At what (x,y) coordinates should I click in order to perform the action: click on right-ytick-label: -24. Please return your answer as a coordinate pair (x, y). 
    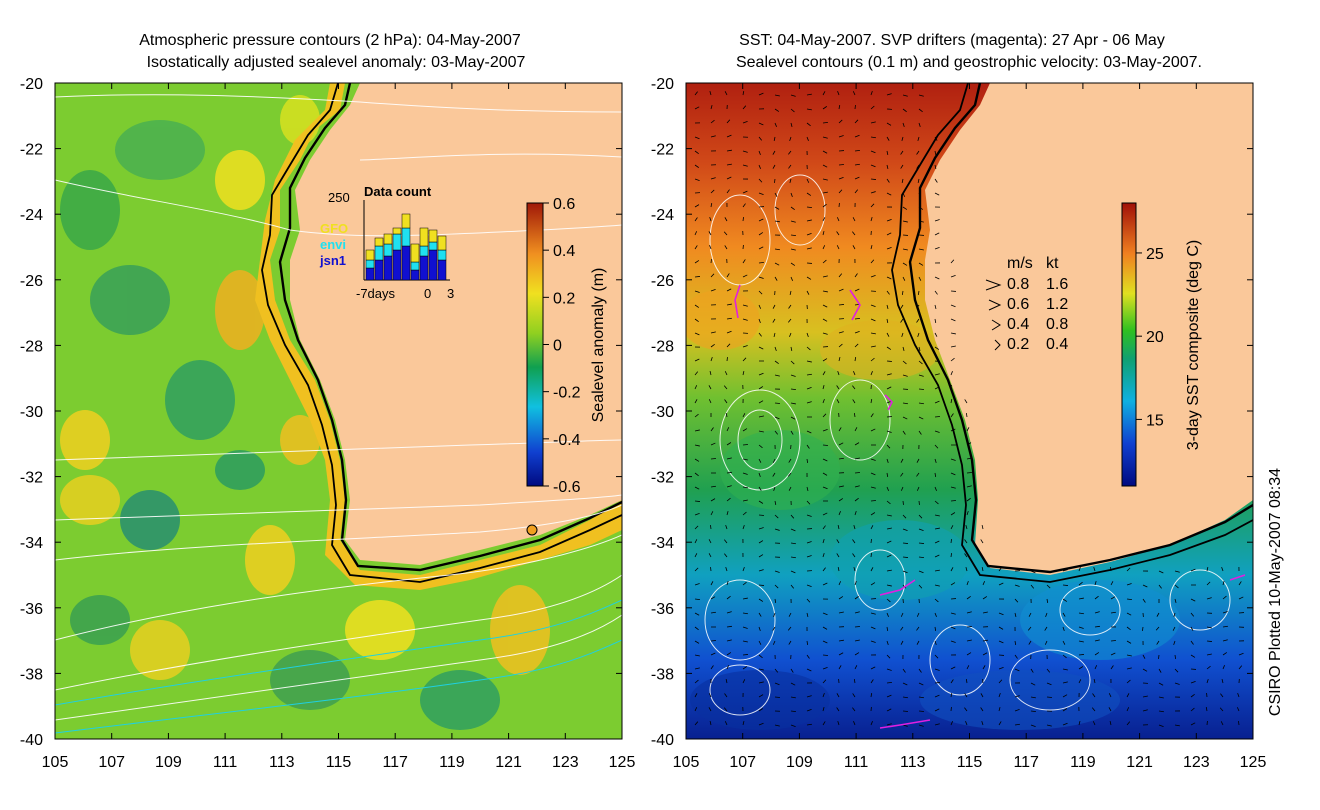
    Looking at the image, I should click on (662, 215).